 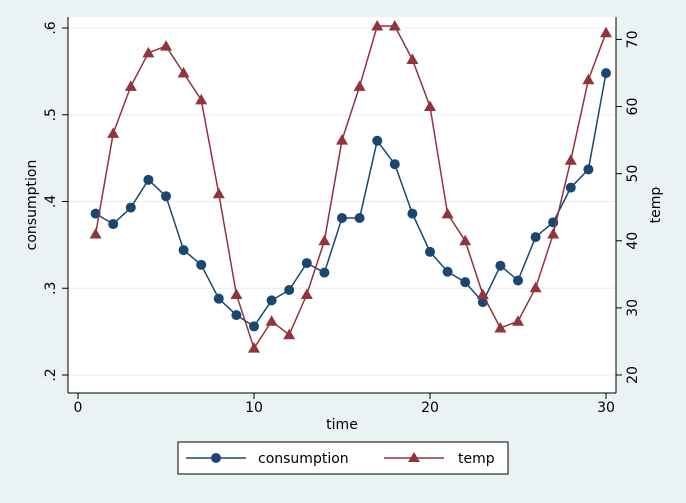 I want to click on legend: consumption temp, so click(x=343, y=458).